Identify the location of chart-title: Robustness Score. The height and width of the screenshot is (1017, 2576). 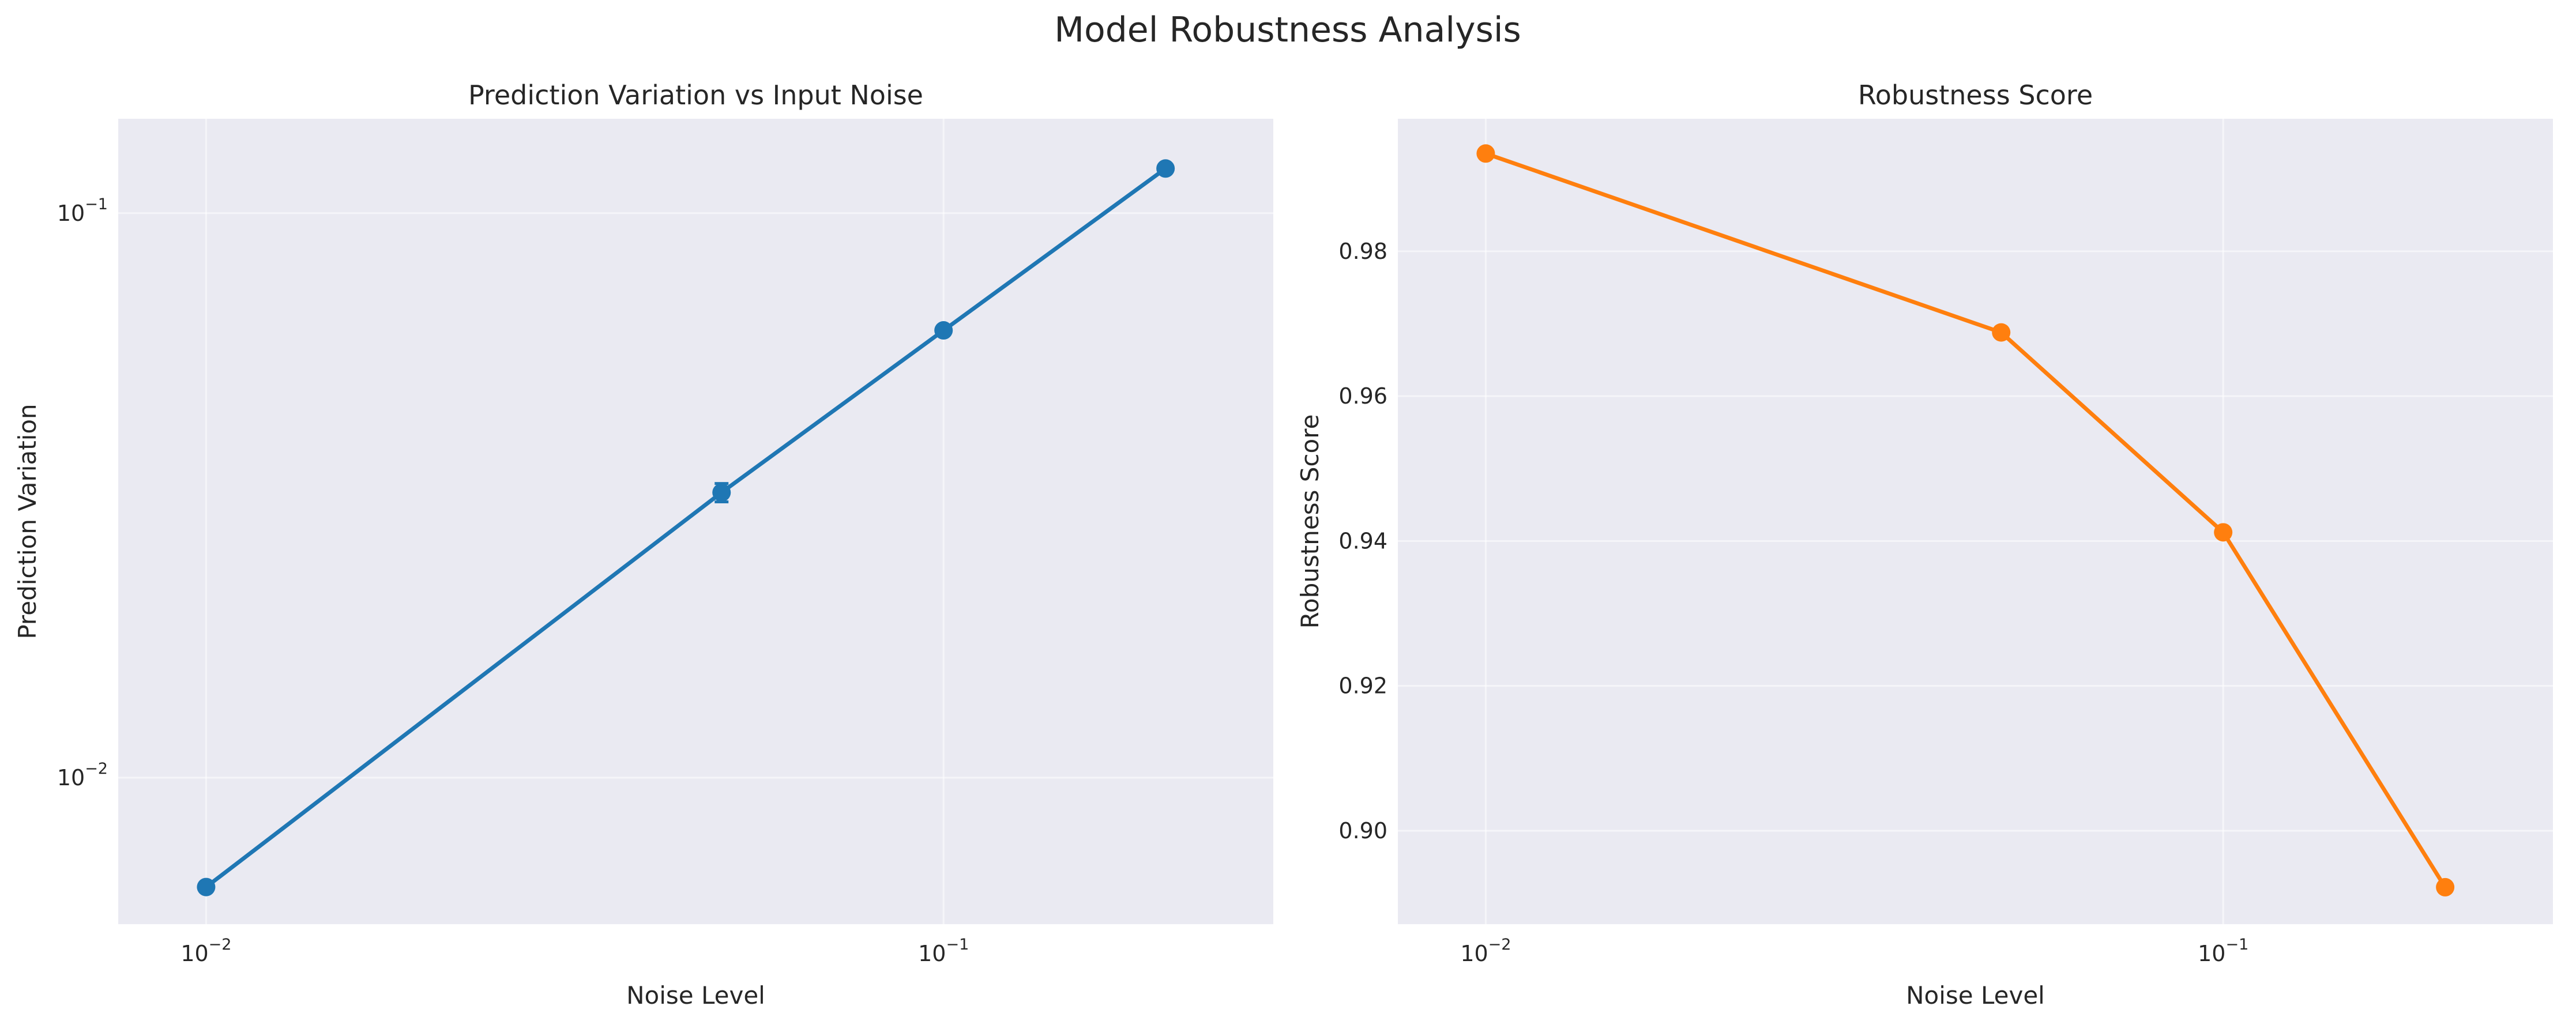
(1975, 96).